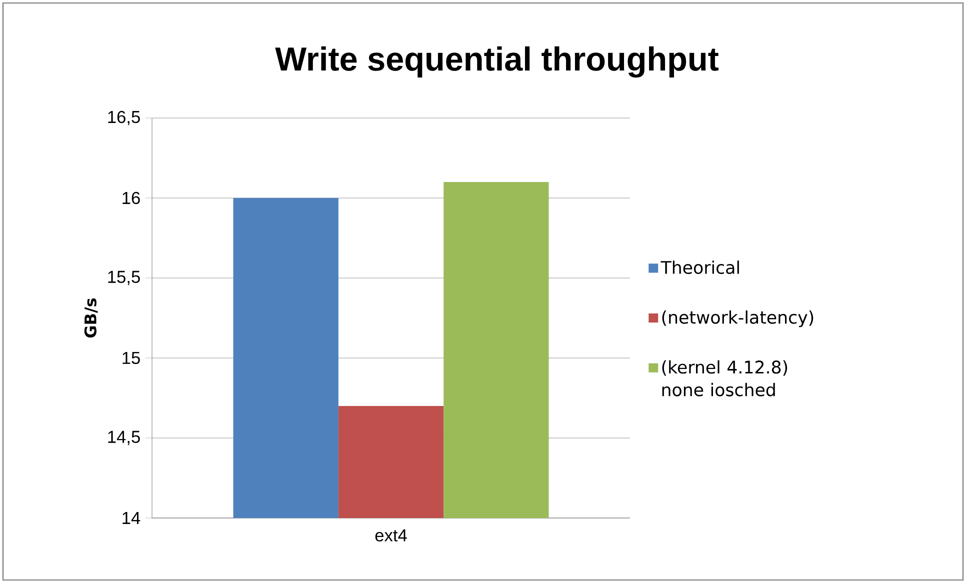  Describe the element at coordinates (391, 535) in the screenshot. I see `x-tick-label: ext4` at that location.